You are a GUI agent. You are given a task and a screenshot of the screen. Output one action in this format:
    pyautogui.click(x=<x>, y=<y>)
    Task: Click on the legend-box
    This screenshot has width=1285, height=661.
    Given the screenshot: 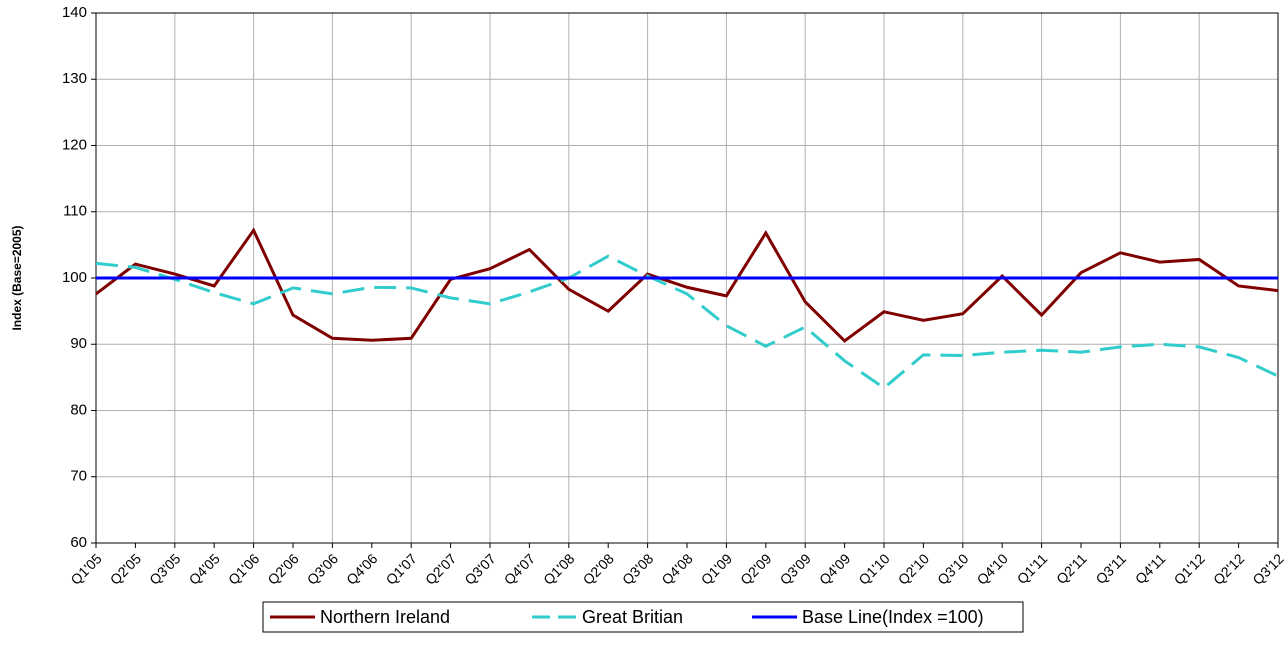 What is the action you would take?
    pyautogui.click(x=643, y=617)
    